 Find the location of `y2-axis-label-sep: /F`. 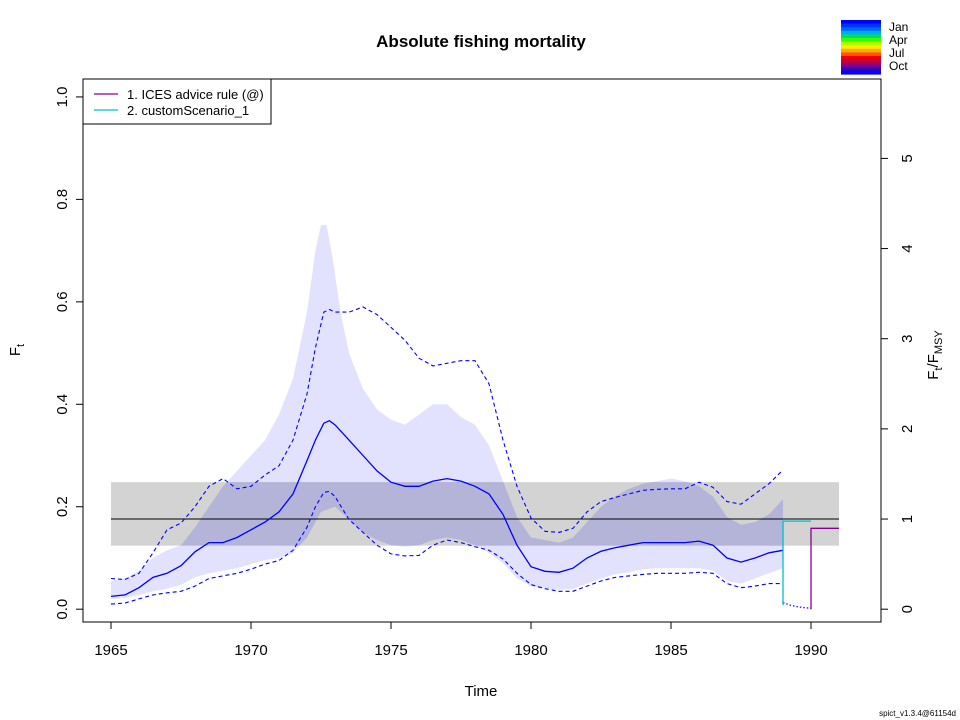

y2-axis-label-sep: /F is located at coordinates (933, 360).